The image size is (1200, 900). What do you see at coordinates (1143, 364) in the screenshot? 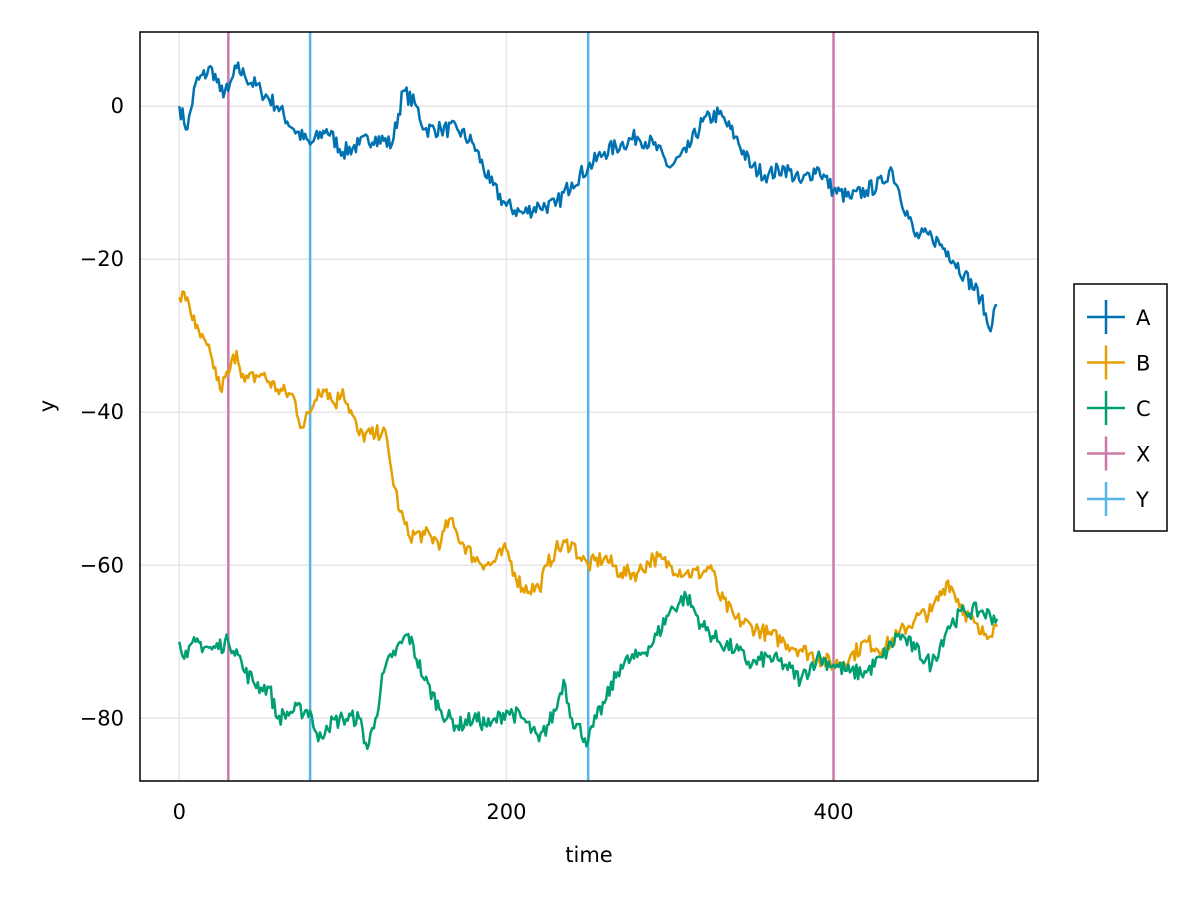
I see `legend-label: B` at bounding box center [1143, 364].